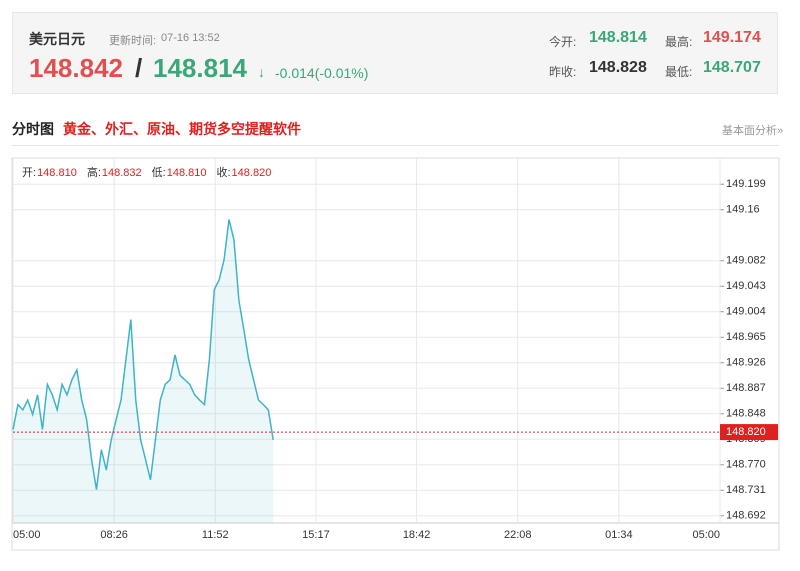 The image size is (800, 571). What do you see at coordinates (746, 261) in the screenshot?
I see `y-tick-label: 149.082` at bounding box center [746, 261].